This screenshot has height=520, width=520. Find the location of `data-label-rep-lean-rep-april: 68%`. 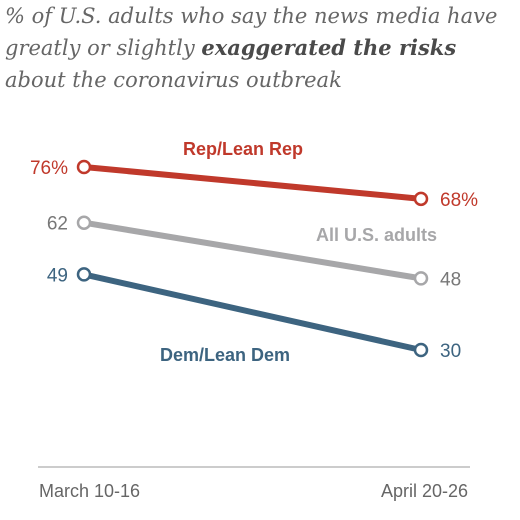

data-label-rep-lean-rep-april: 68% is located at coordinates (459, 200).